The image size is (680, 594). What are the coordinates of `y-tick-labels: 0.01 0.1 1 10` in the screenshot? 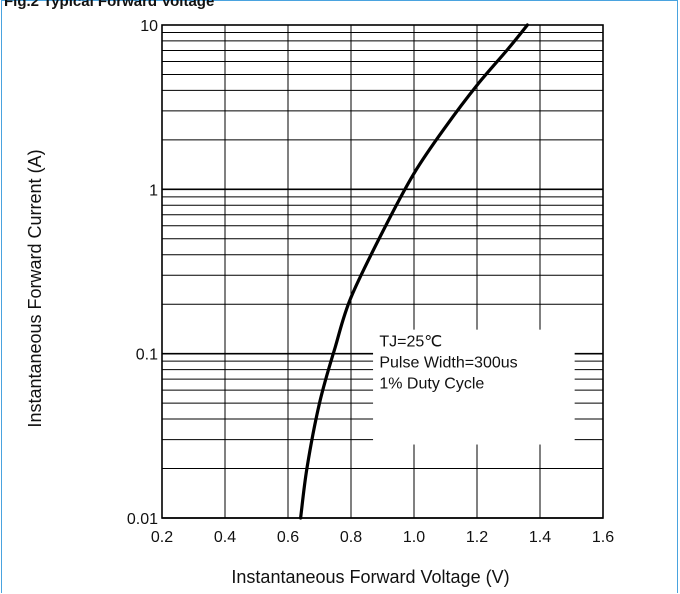 It's located at (142, 273).